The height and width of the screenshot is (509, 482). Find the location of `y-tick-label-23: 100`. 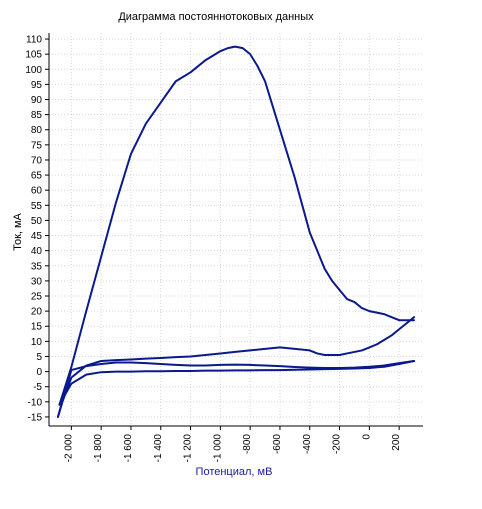

y-tick-label-23: 100 is located at coordinates (33, 70).